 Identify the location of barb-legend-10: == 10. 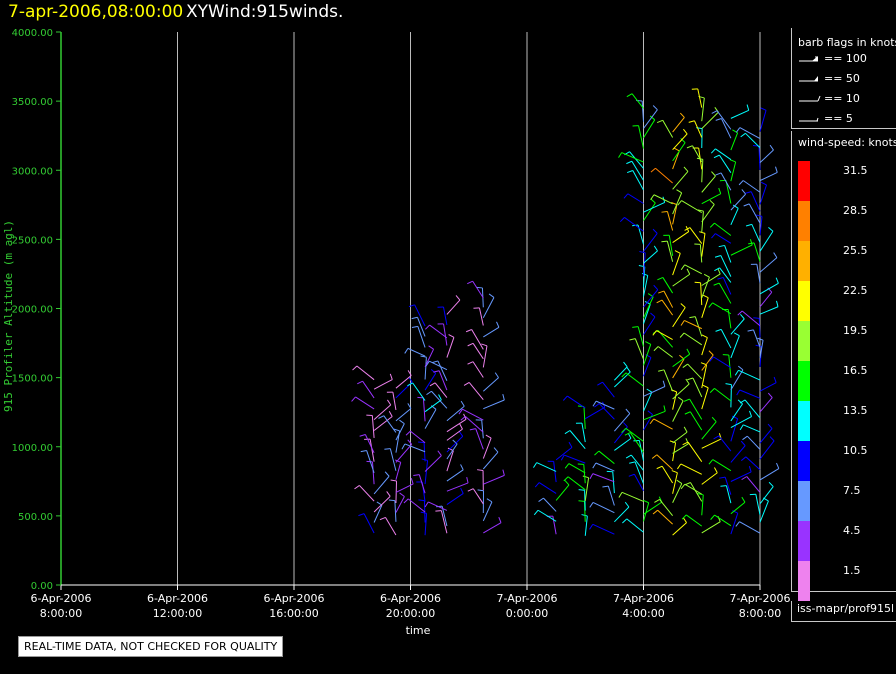
(847, 99).